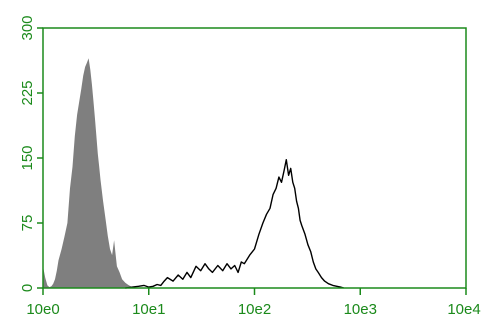 The width and height of the screenshot is (484, 322). Describe the element at coordinates (89, 173) in the screenshot. I see `histogram-series-1-filled` at that location.